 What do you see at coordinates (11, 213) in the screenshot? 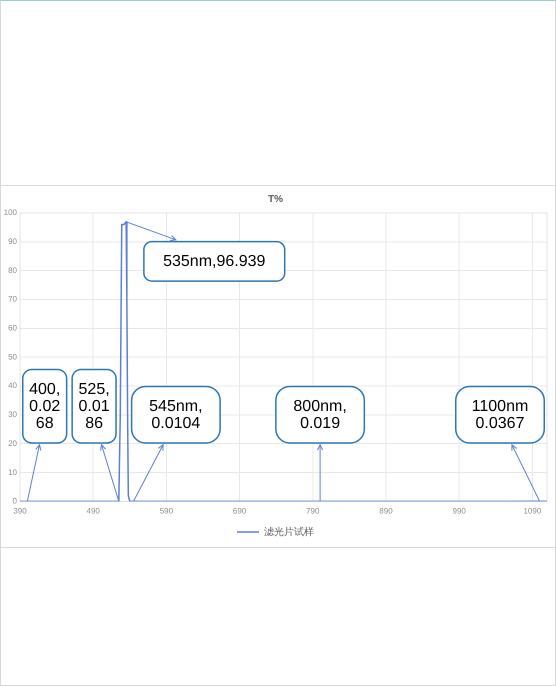
I see `y-tick-label: 100` at bounding box center [11, 213].